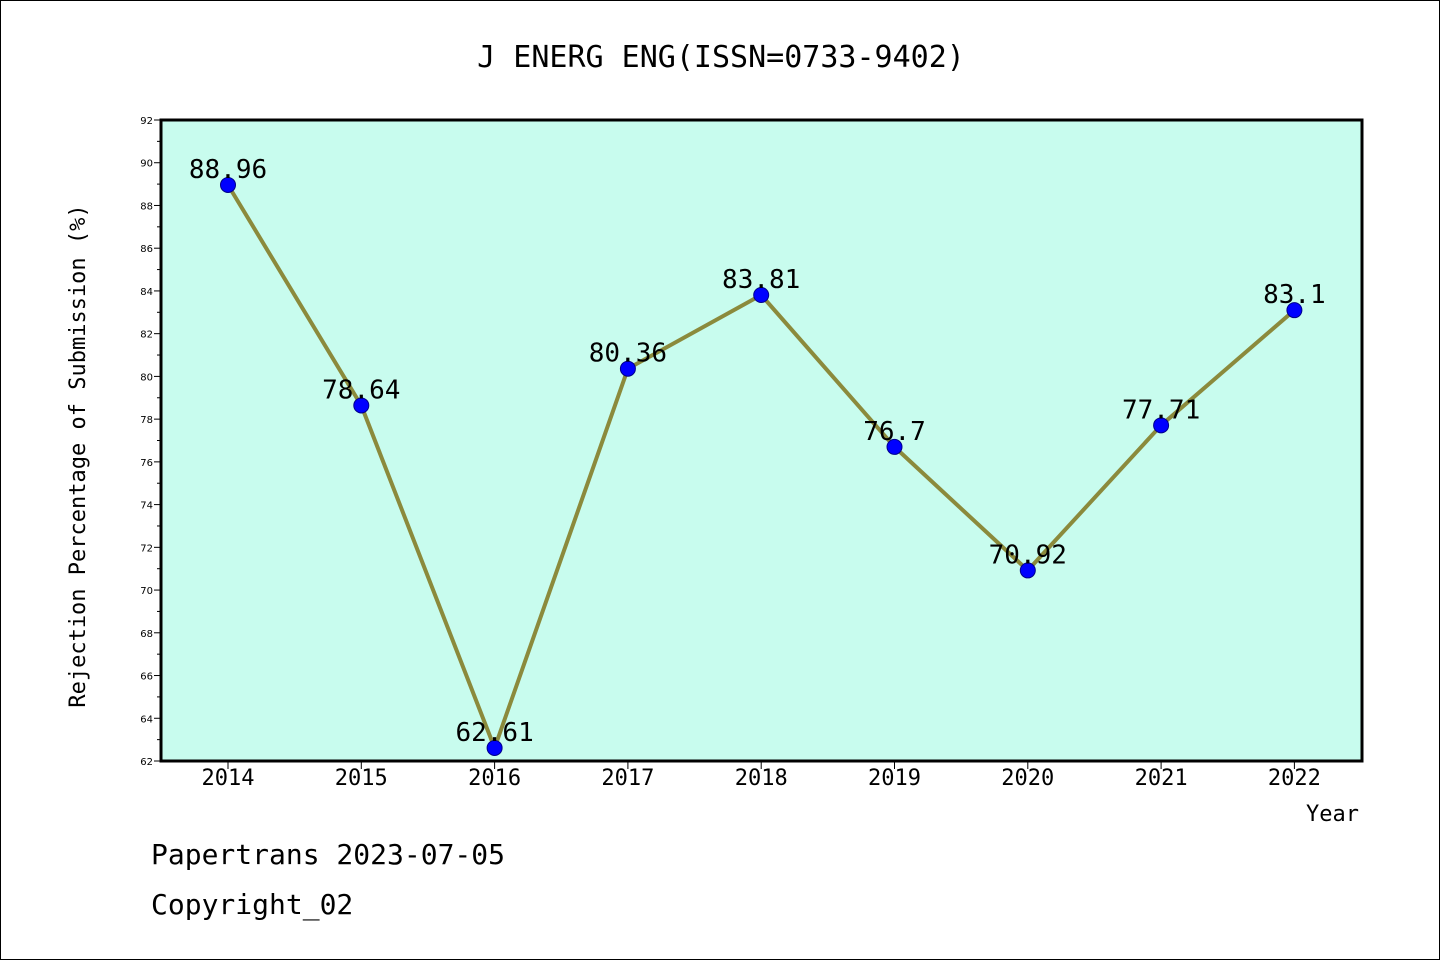 The width and height of the screenshot is (1440, 960). What do you see at coordinates (361, 390) in the screenshot?
I see `data-label: 78.64` at bounding box center [361, 390].